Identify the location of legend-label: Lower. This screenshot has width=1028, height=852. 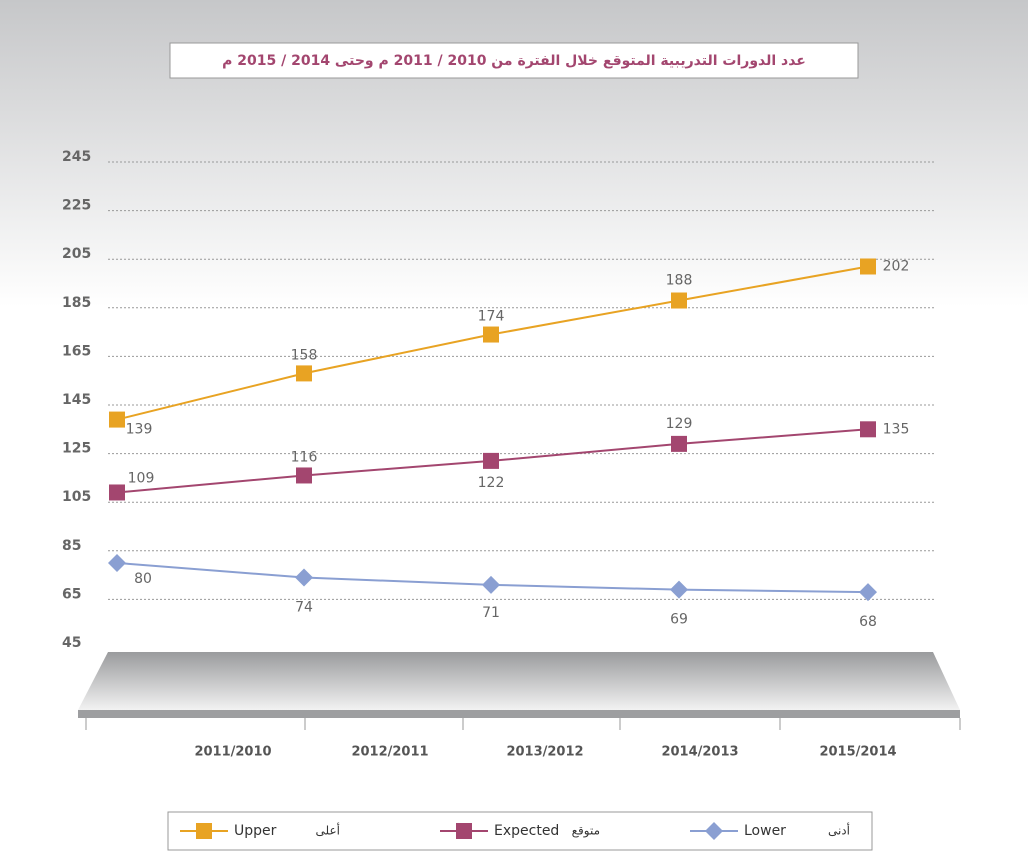
(765, 831).